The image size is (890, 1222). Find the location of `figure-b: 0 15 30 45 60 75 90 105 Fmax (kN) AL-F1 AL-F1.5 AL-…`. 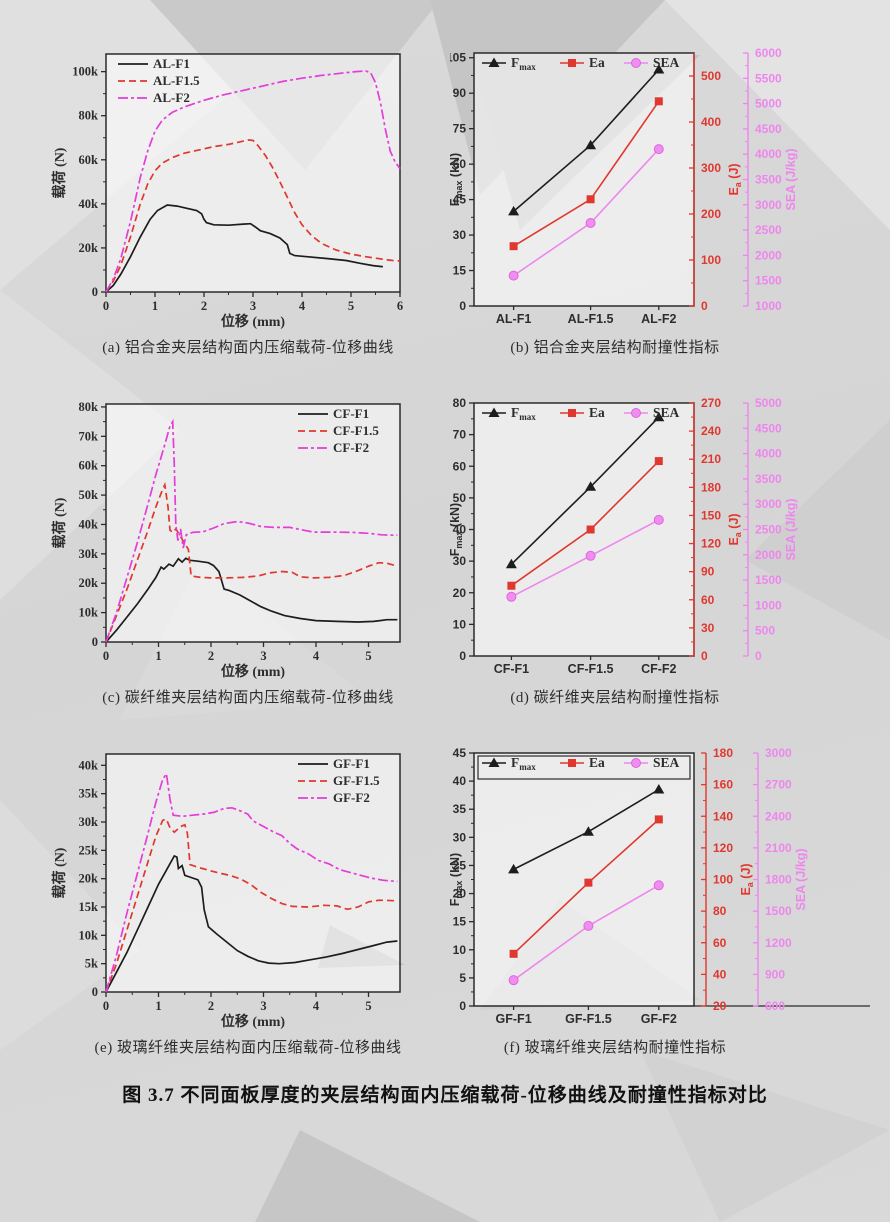

figure-b: 0 15 30 45 60 75 90 105 Fmax (kN) AL-F1 AL-F1.5 AL-… is located at coordinates (670, 197).